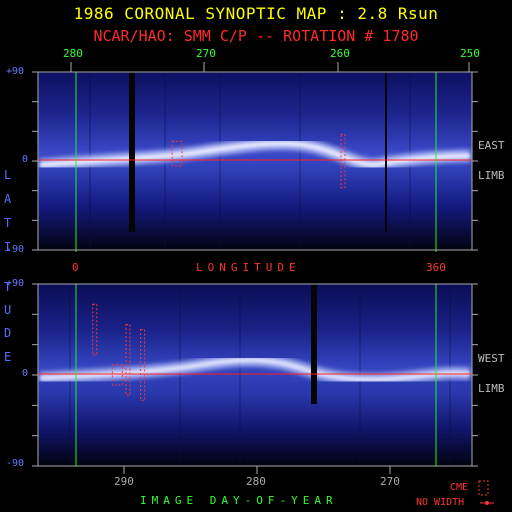  I want to click on day-of-year-axis-label: IMAGE DAY-OF-YEAR, so click(239, 500).